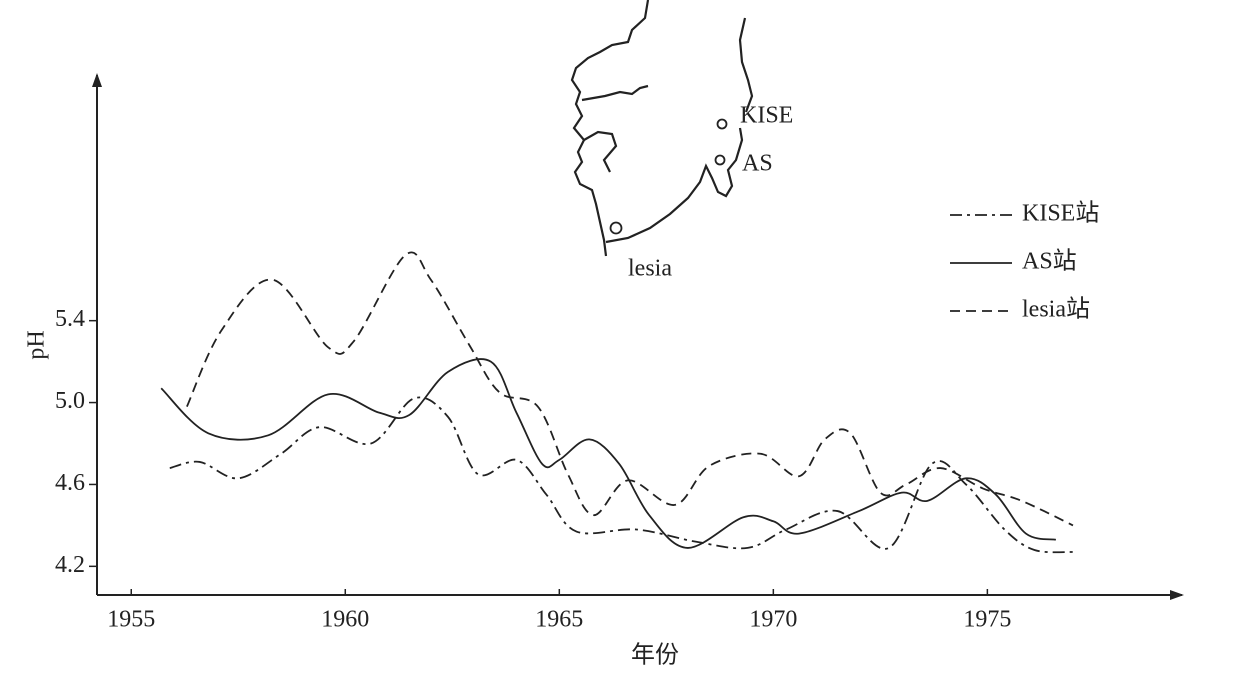 The width and height of the screenshot is (1238, 682). What do you see at coordinates (766, 116) in the screenshot?
I see `map-label: KISE` at bounding box center [766, 116].